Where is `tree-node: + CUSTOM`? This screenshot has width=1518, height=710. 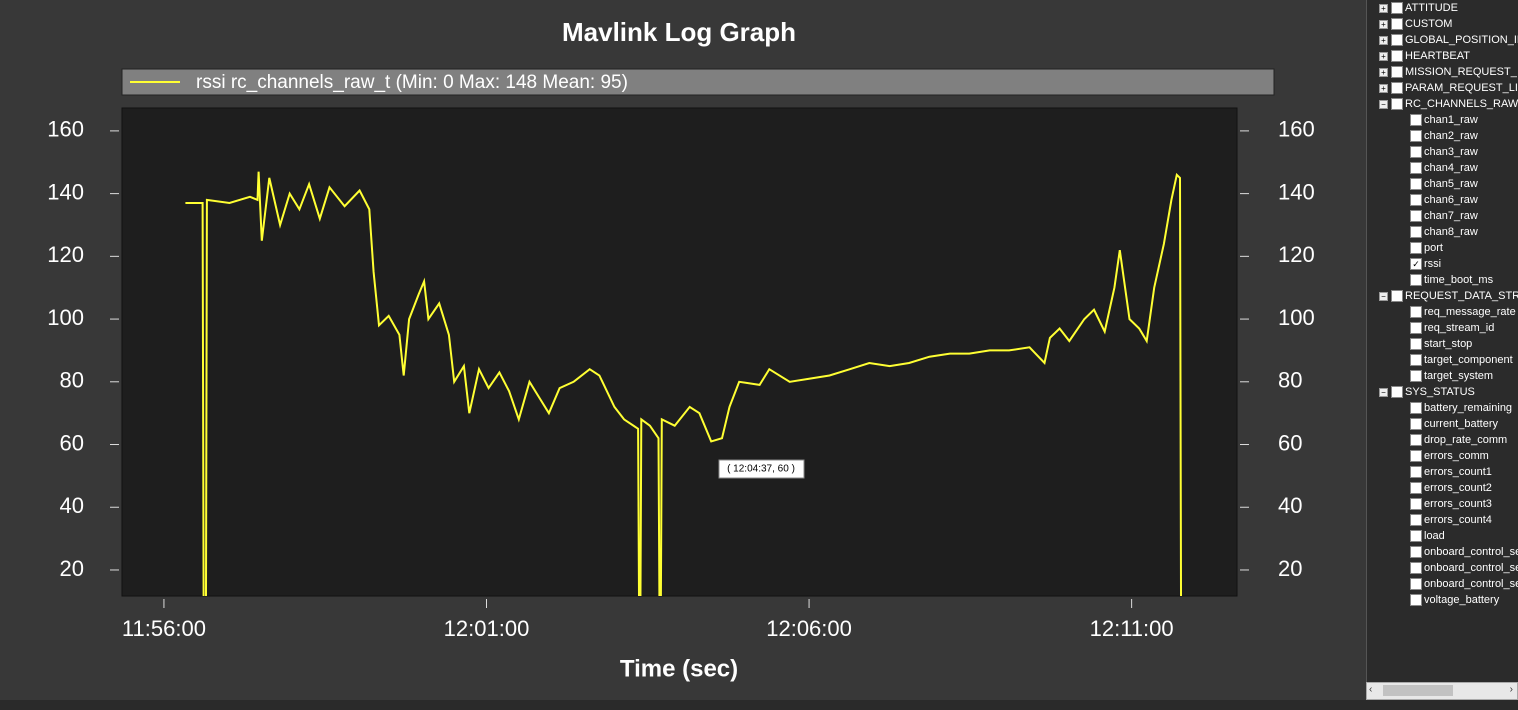
tree-node: + CUSTOM is located at coordinates (1442, 24).